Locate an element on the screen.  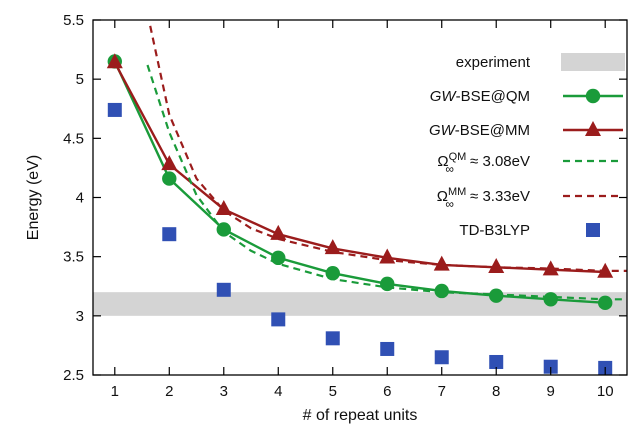
x-tick-label-1: 1 is located at coordinates (115, 391).